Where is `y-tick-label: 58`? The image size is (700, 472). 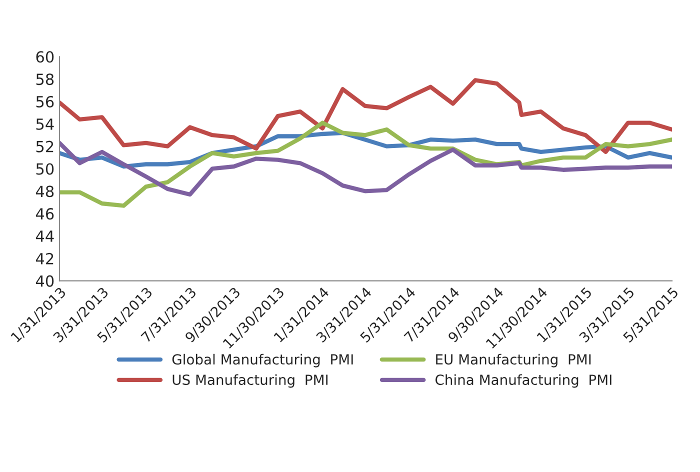 y-tick-label: 58 is located at coordinates (45, 80).